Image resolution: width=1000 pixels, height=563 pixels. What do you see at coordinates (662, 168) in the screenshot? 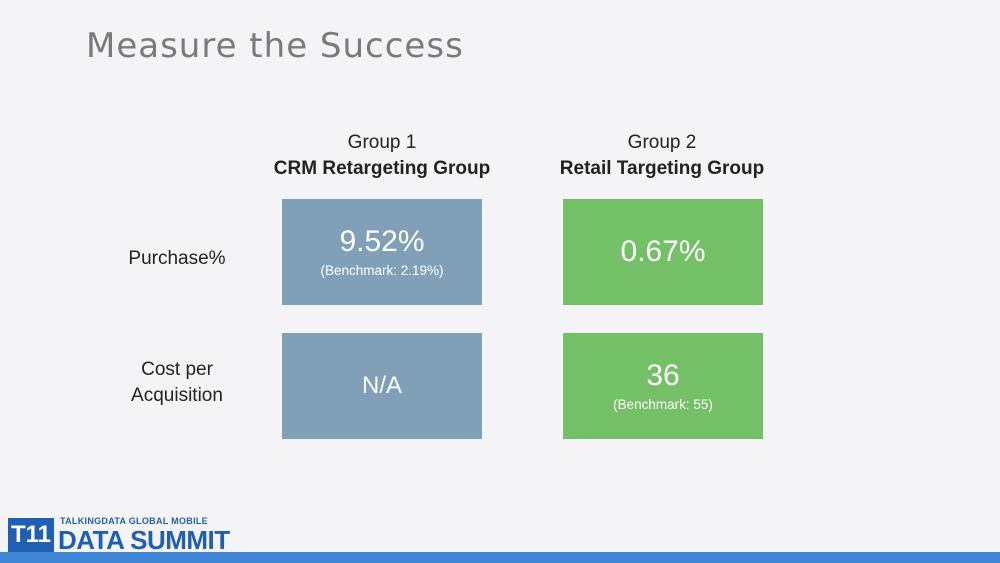
I see `group-2-name: Retail Targeting Group` at bounding box center [662, 168].